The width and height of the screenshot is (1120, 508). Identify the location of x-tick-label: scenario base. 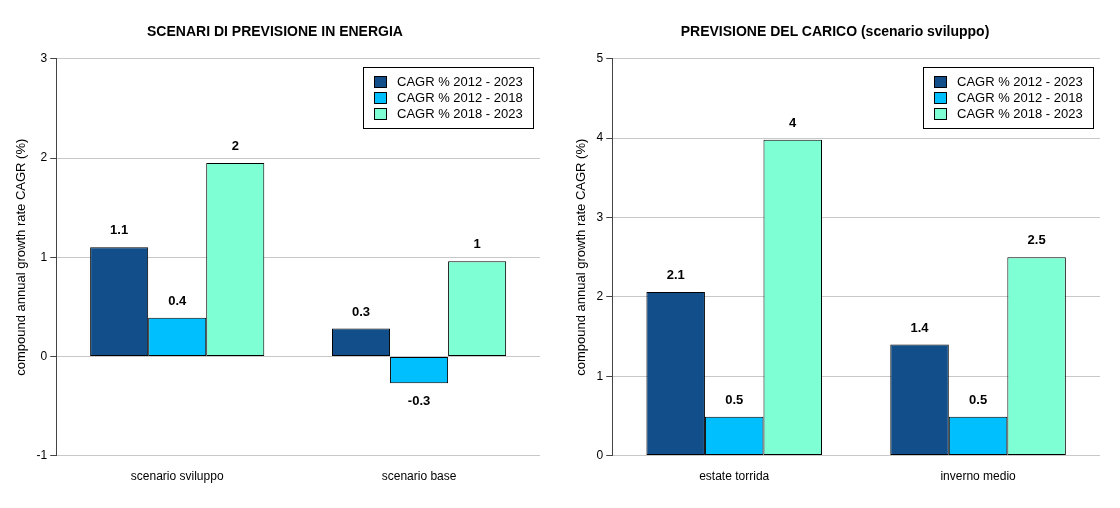
(419, 476).